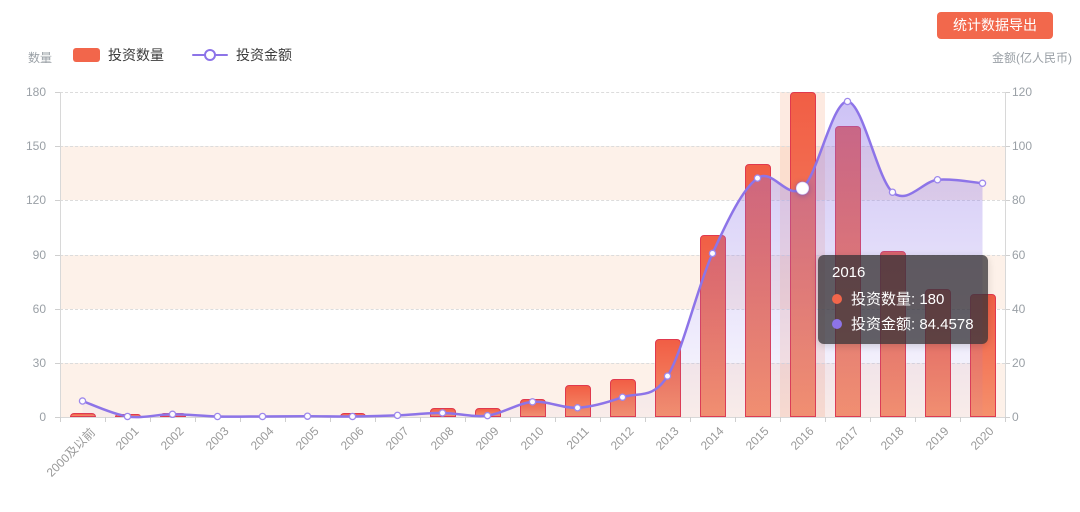  I want to click on x-axis-label-text: 2000及以前, so click(70, 452).